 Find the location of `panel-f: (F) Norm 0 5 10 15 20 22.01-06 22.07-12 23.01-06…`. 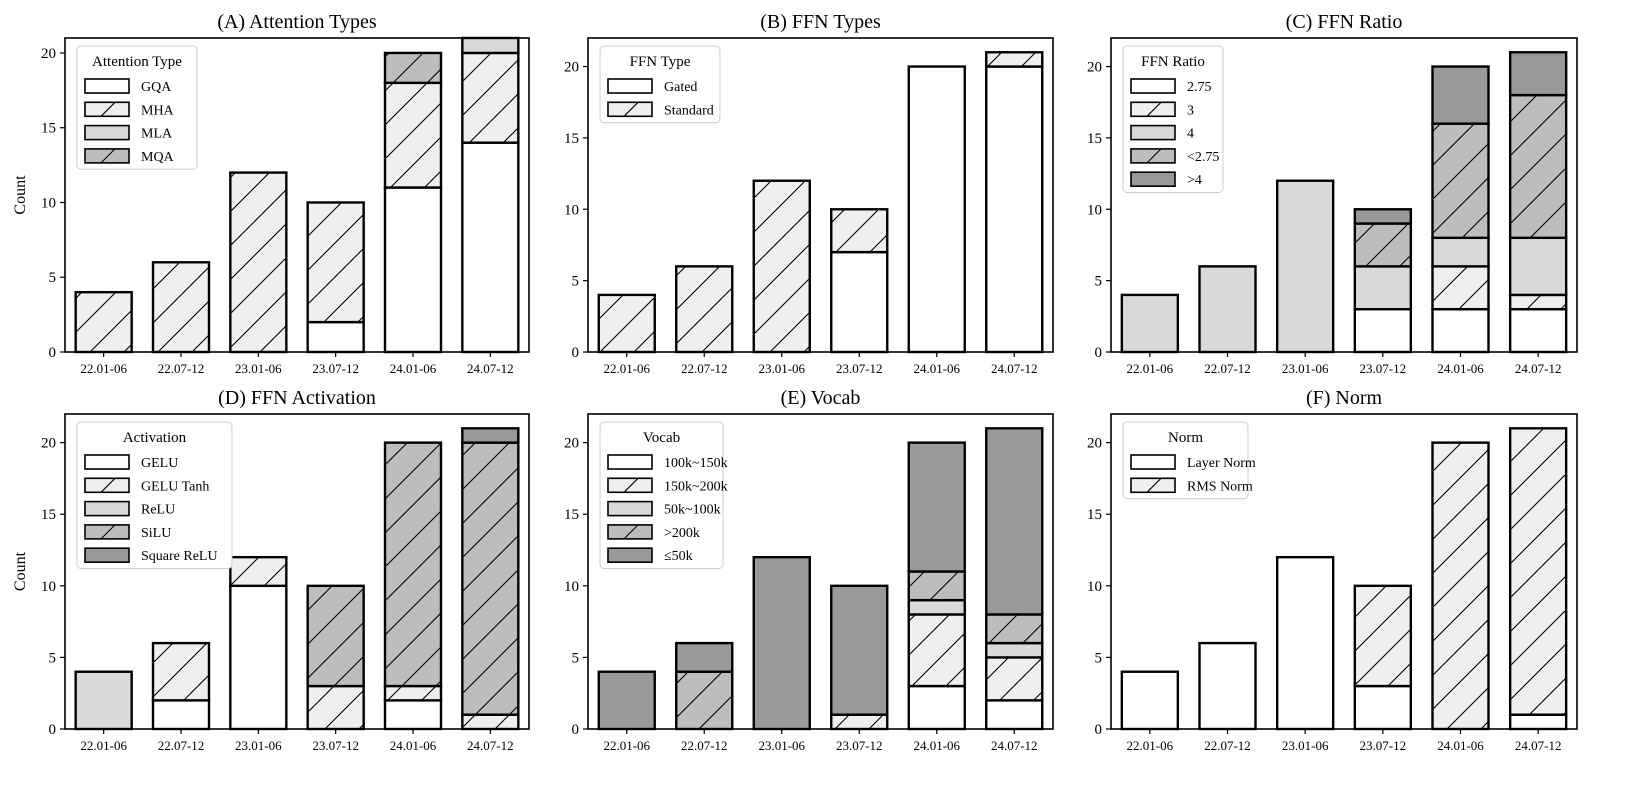

panel-f: (F) Norm 0 5 10 15 20 22.01-06 22.07-12 23.01-06… is located at coordinates (1332, 570).